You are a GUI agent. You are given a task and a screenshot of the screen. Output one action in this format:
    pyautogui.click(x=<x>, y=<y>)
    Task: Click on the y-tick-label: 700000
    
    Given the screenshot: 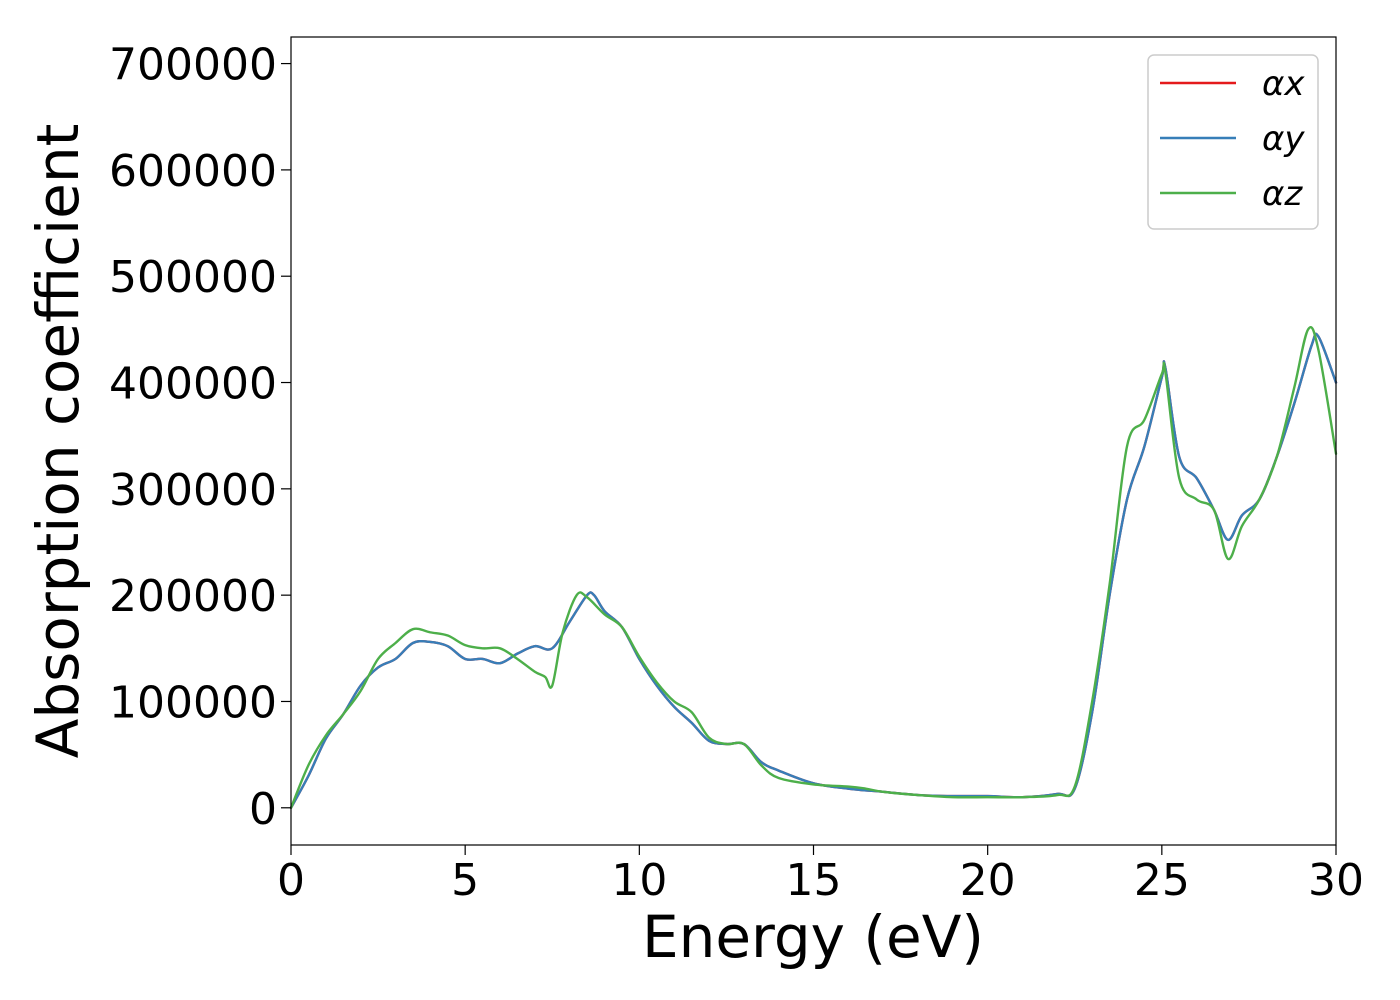 What is the action you would take?
    pyautogui.click(x=193, y=65)
    